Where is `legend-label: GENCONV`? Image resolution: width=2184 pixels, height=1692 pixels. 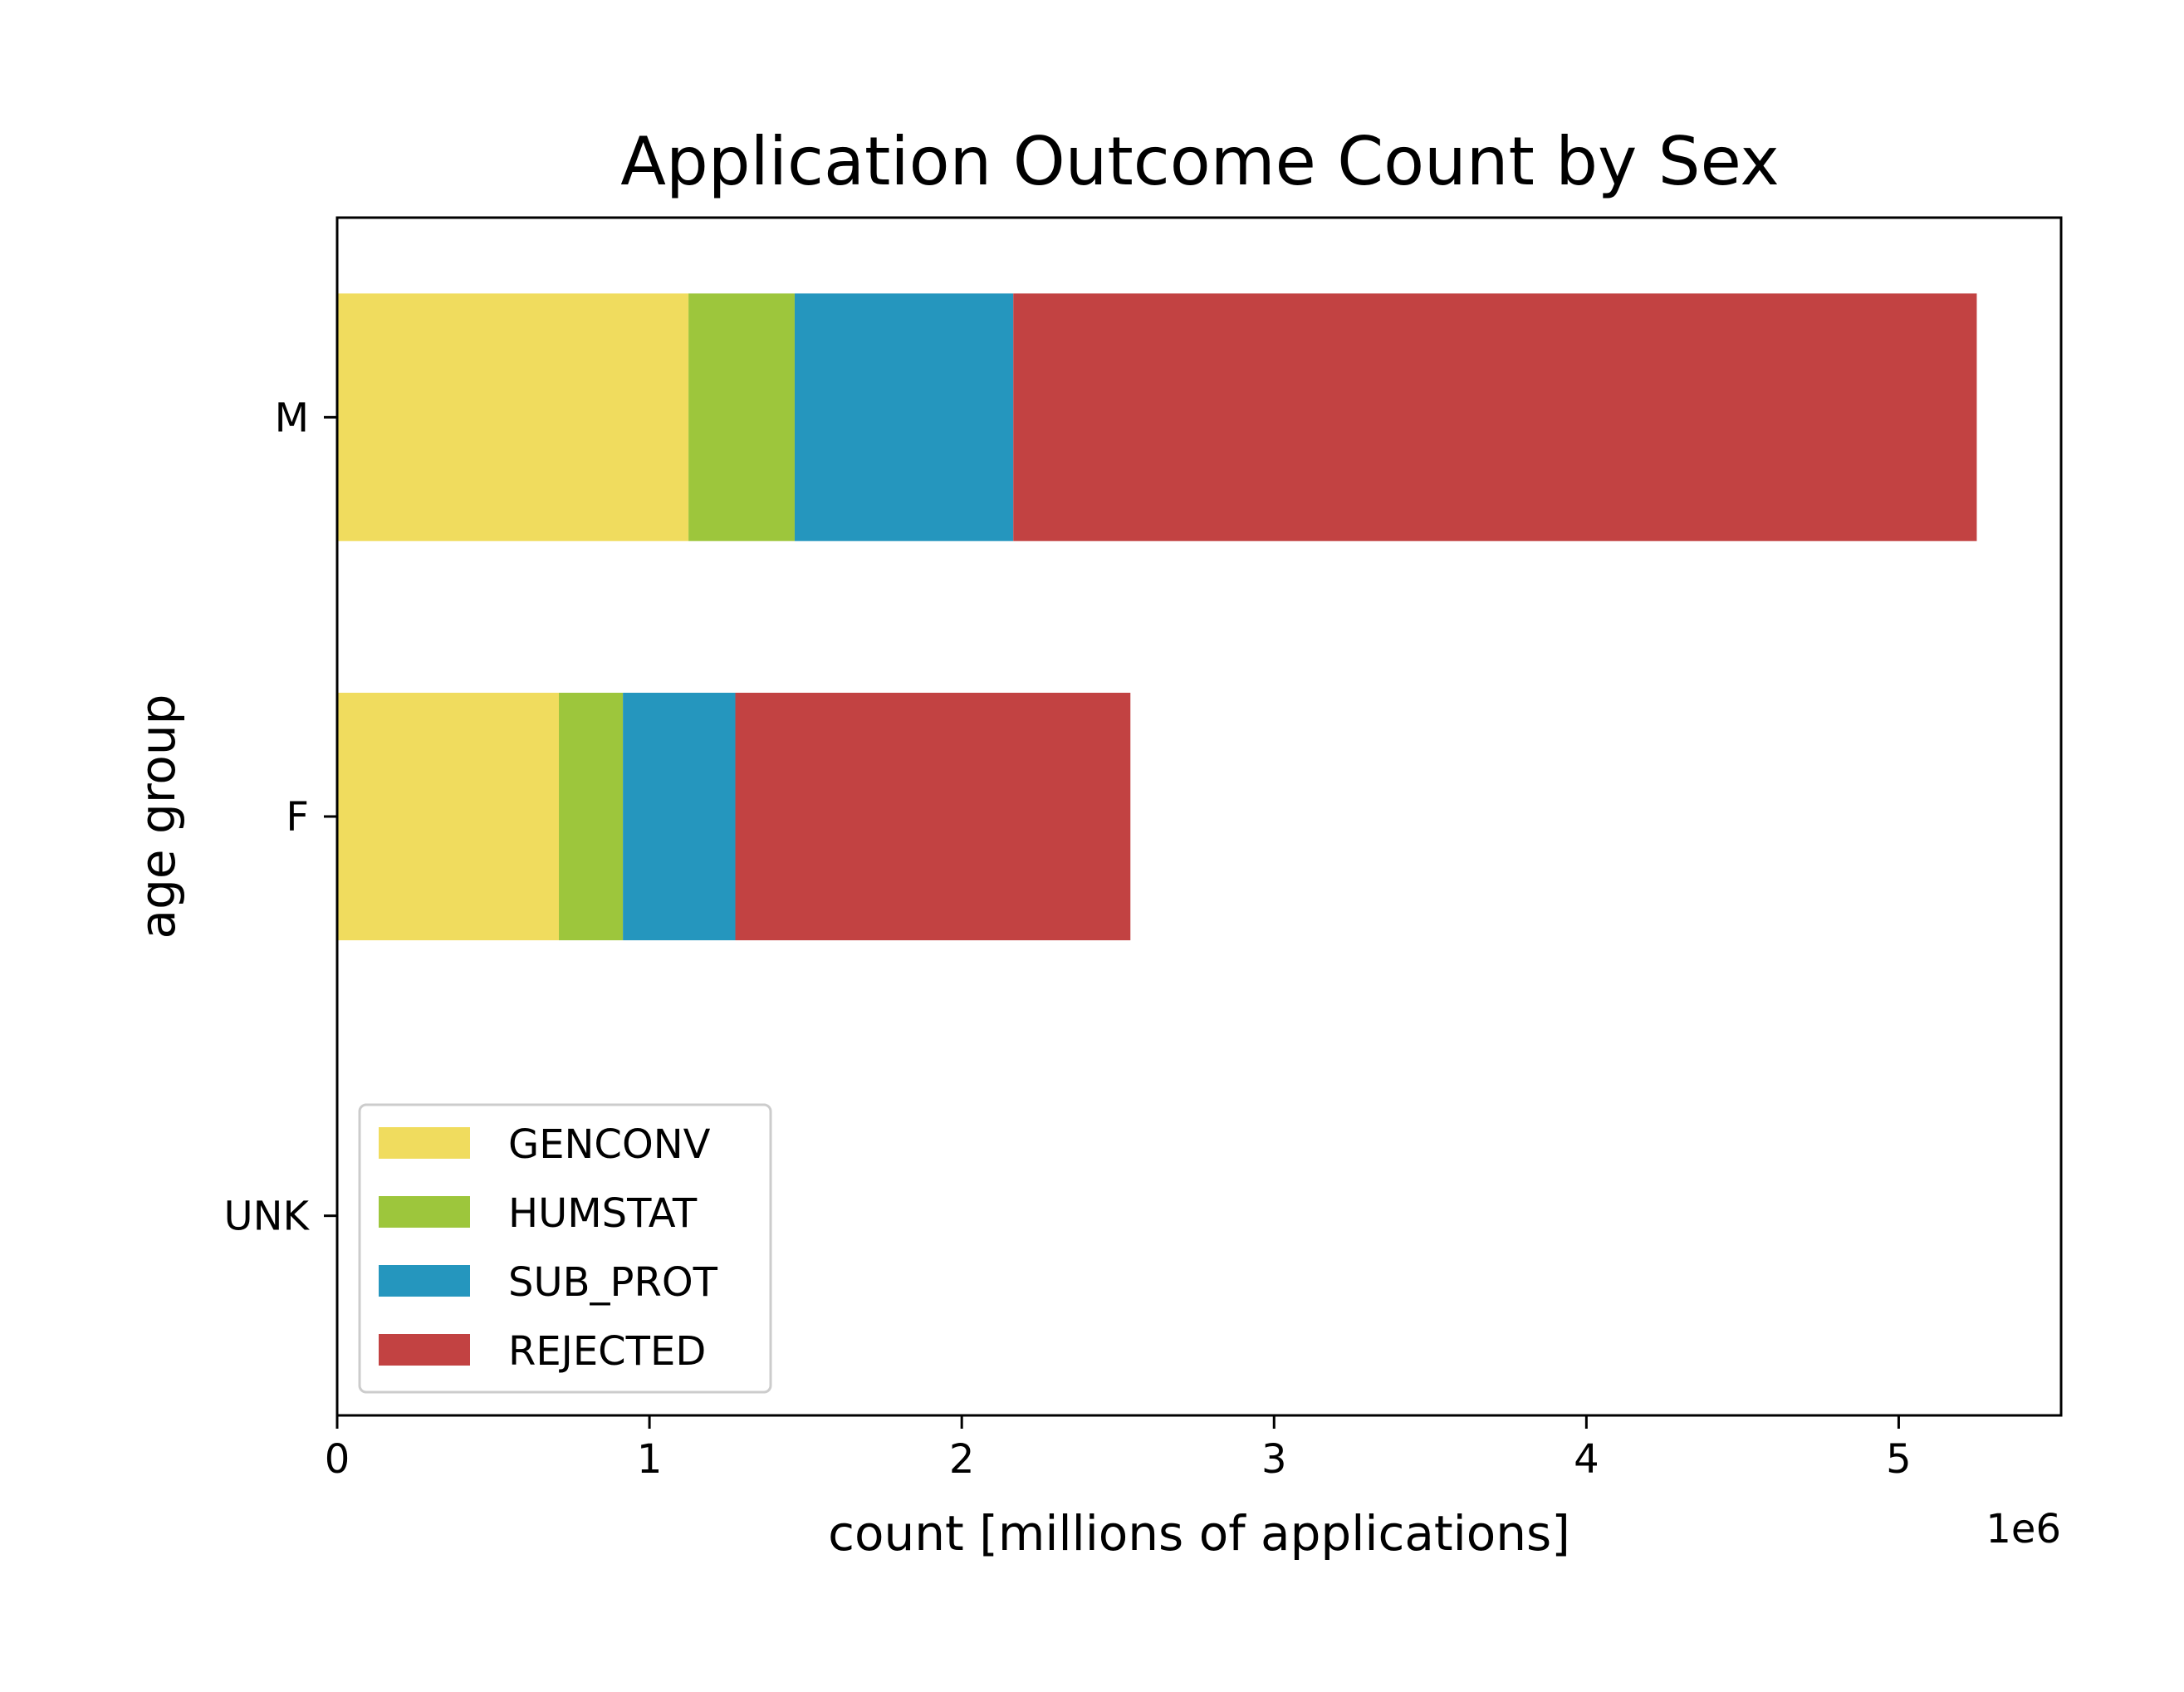
legend-label: GENCONV is located at coordinates (609, 1144).